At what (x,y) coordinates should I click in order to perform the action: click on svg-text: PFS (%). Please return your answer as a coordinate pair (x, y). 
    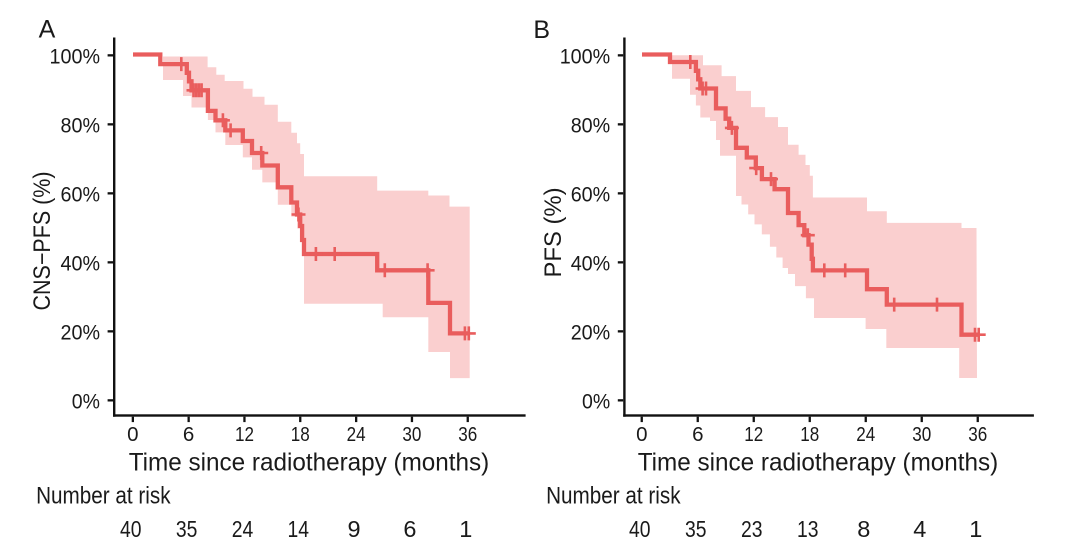
    Looking at the image, I should click on (553, 233).